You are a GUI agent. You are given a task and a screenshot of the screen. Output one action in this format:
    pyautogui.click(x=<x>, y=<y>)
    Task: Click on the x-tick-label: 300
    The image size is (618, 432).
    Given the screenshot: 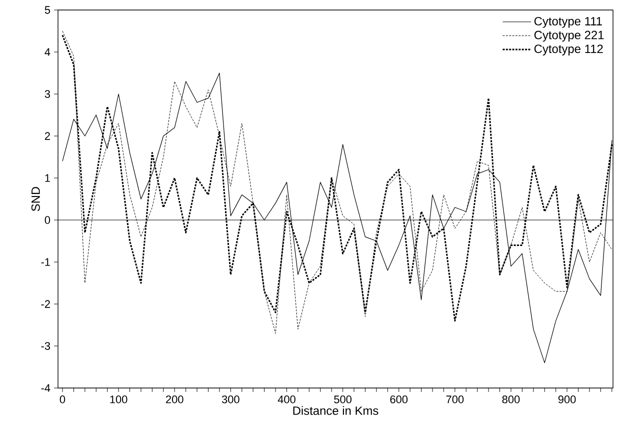 What is the action you would take?
    pyautogui.click(x=231, y=400)
    